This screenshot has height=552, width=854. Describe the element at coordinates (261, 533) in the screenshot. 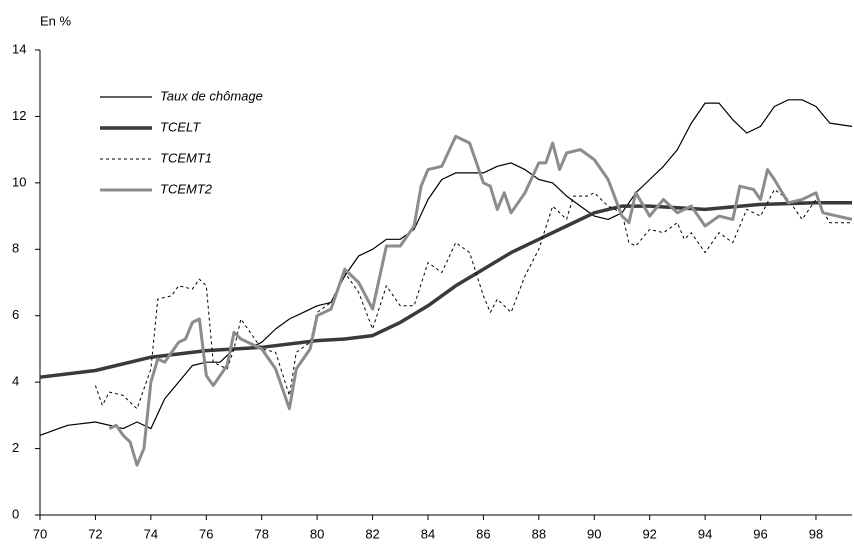

I see `x-tick-label: 78` at that location.